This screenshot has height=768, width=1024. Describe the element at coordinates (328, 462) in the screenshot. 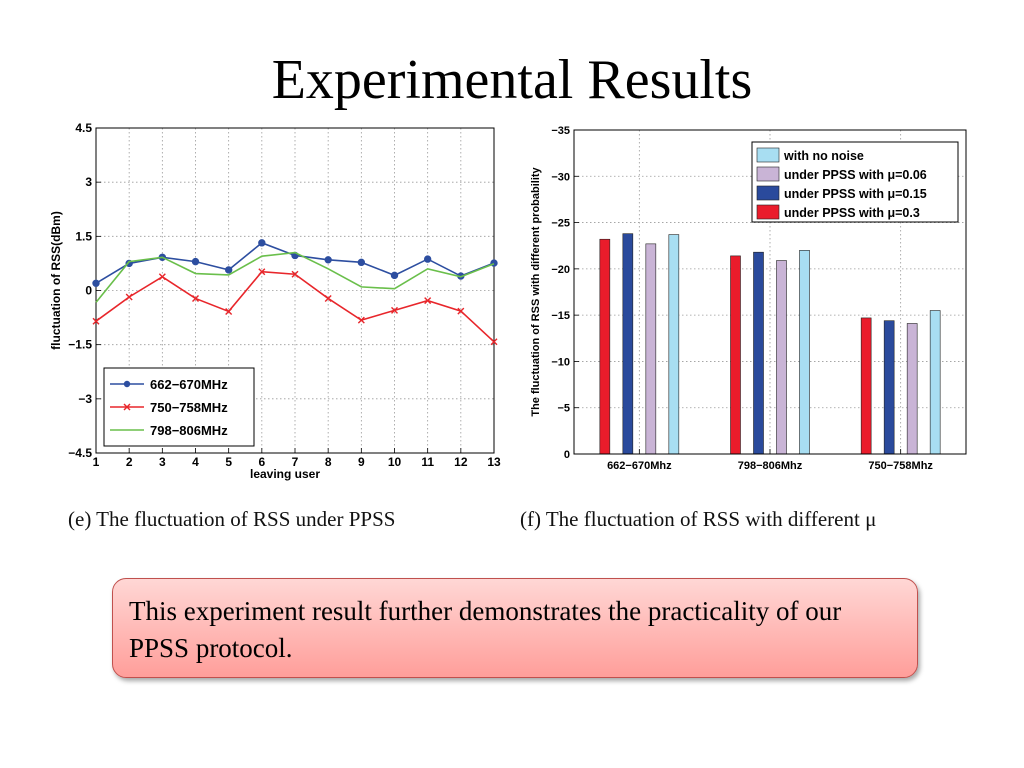

I see `x-tick-label: 8` at that location.